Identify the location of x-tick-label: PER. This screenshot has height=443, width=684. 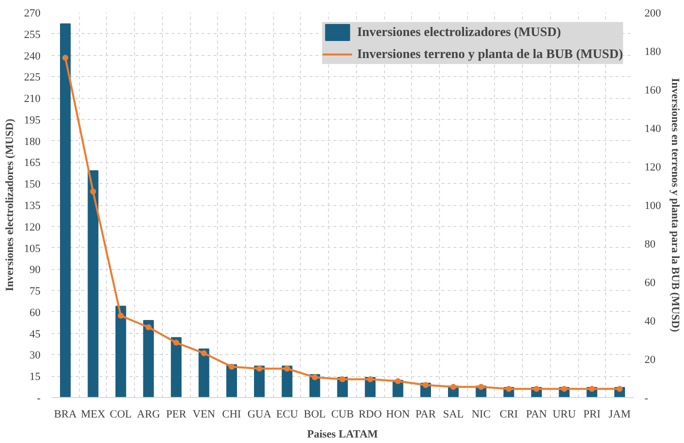
(176, 414).